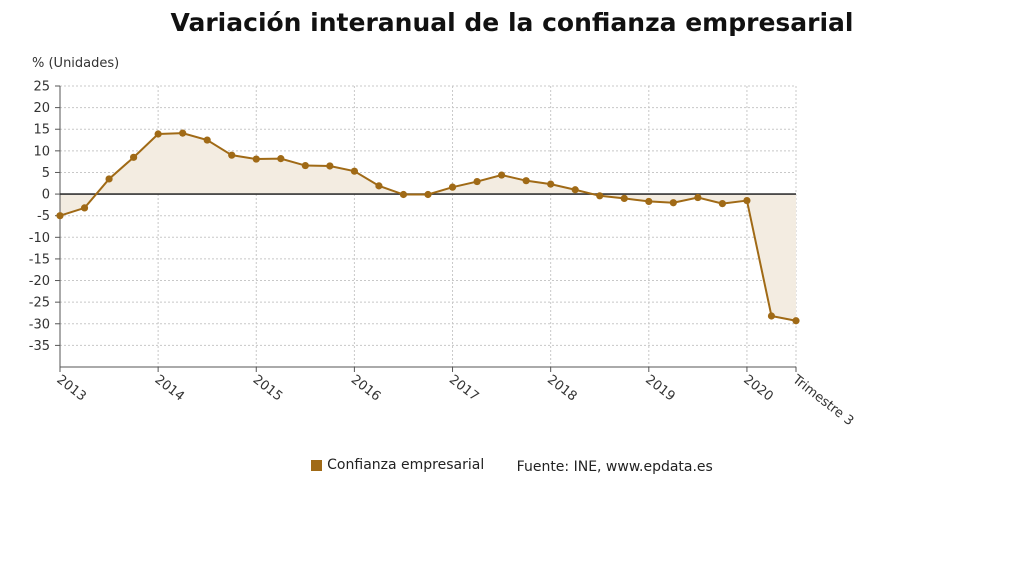 The height and width of the screenshot is (576, 1024). I want to click on y-tick-label: -20, so click(39, 281).